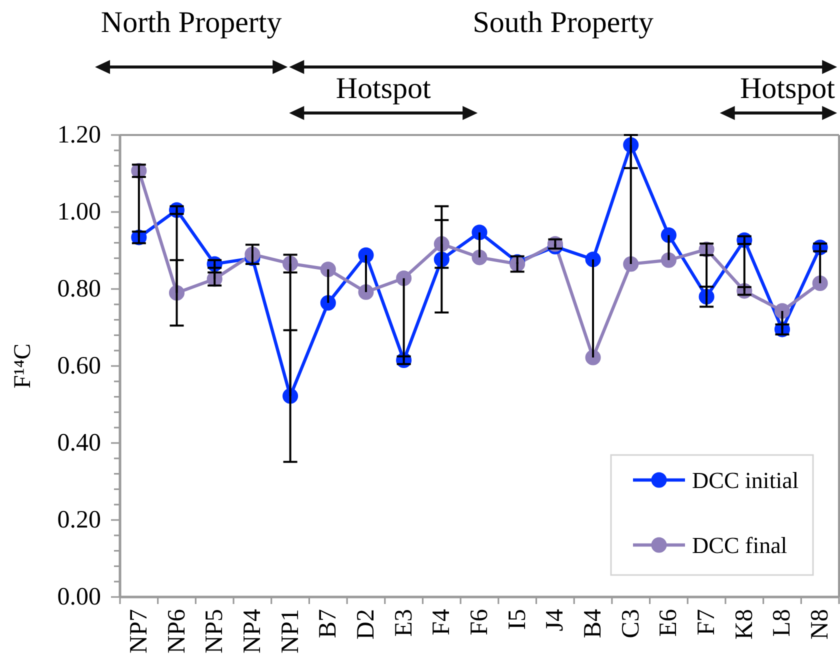 This screenshot has width=840, height=667. I want to click on x-tick-label: N8, so click(820, 624).